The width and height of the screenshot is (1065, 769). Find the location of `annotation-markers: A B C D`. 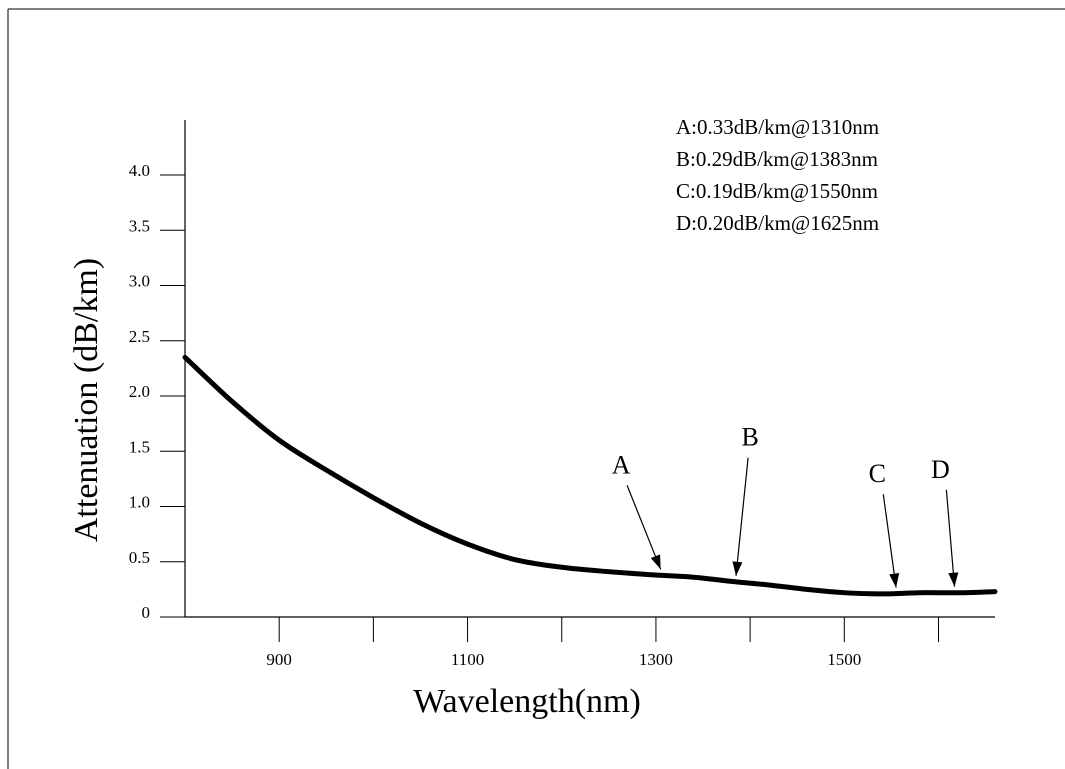

annotation-markers: A B C D is located at coordinates (785, 505).